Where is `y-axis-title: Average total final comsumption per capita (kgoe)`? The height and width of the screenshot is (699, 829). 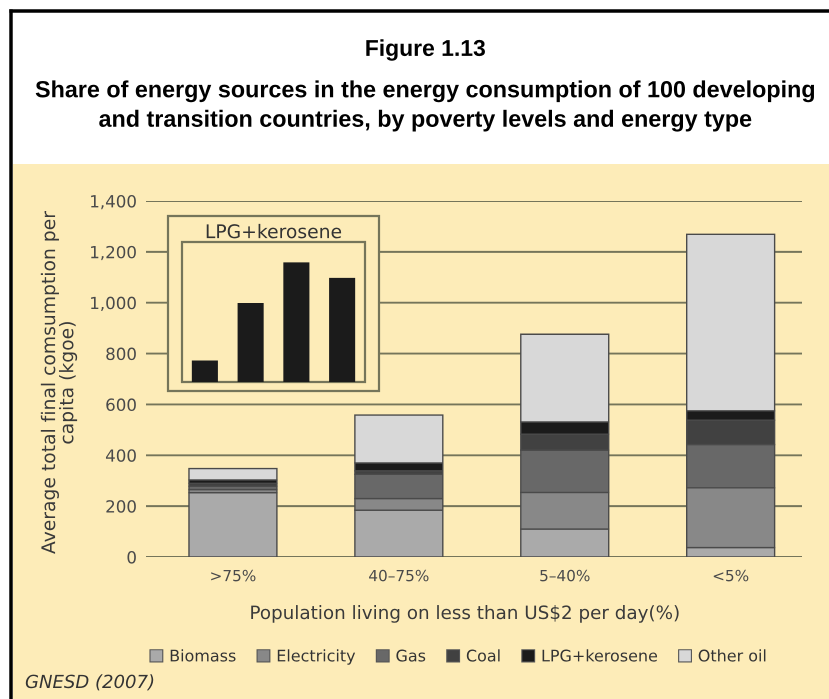 y-axis-title: Average total final comsumption per capita (kgoe) is located at coordinates (59, 382).